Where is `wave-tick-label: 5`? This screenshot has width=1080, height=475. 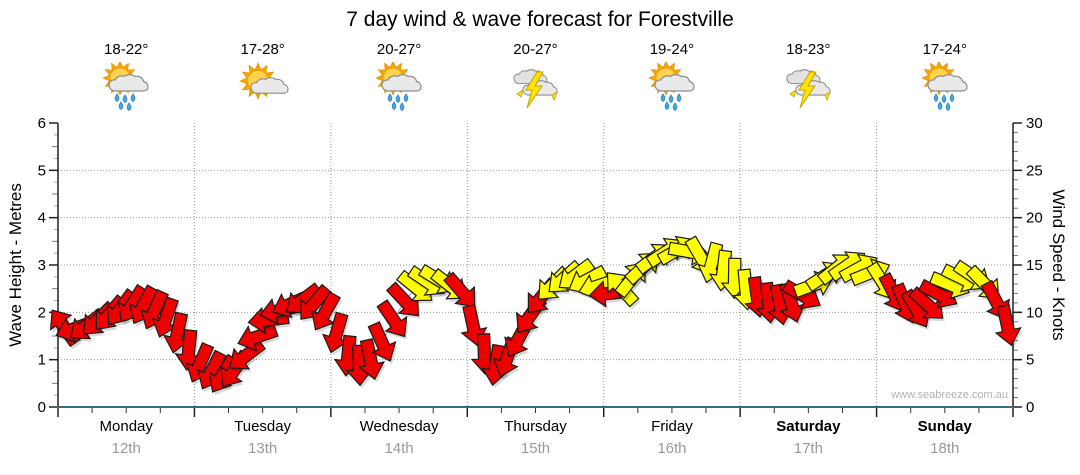
wave-tick-label: 5 is located at coordinates (42, 170).